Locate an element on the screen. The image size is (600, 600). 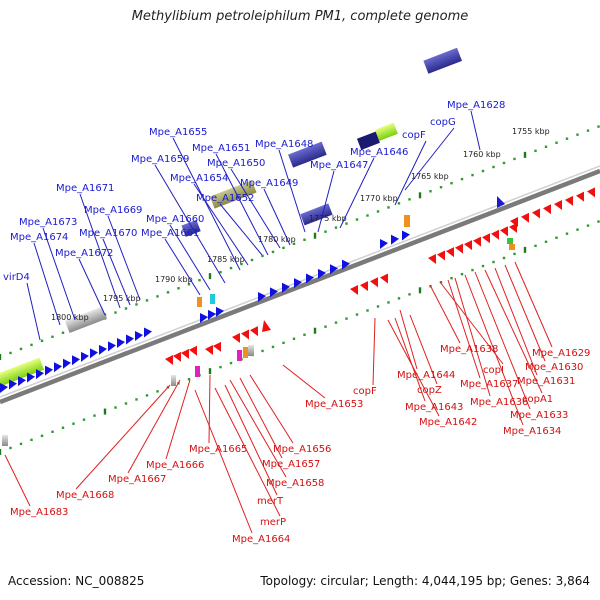
gene-mark-cyan is located at coordinates (212, 299).